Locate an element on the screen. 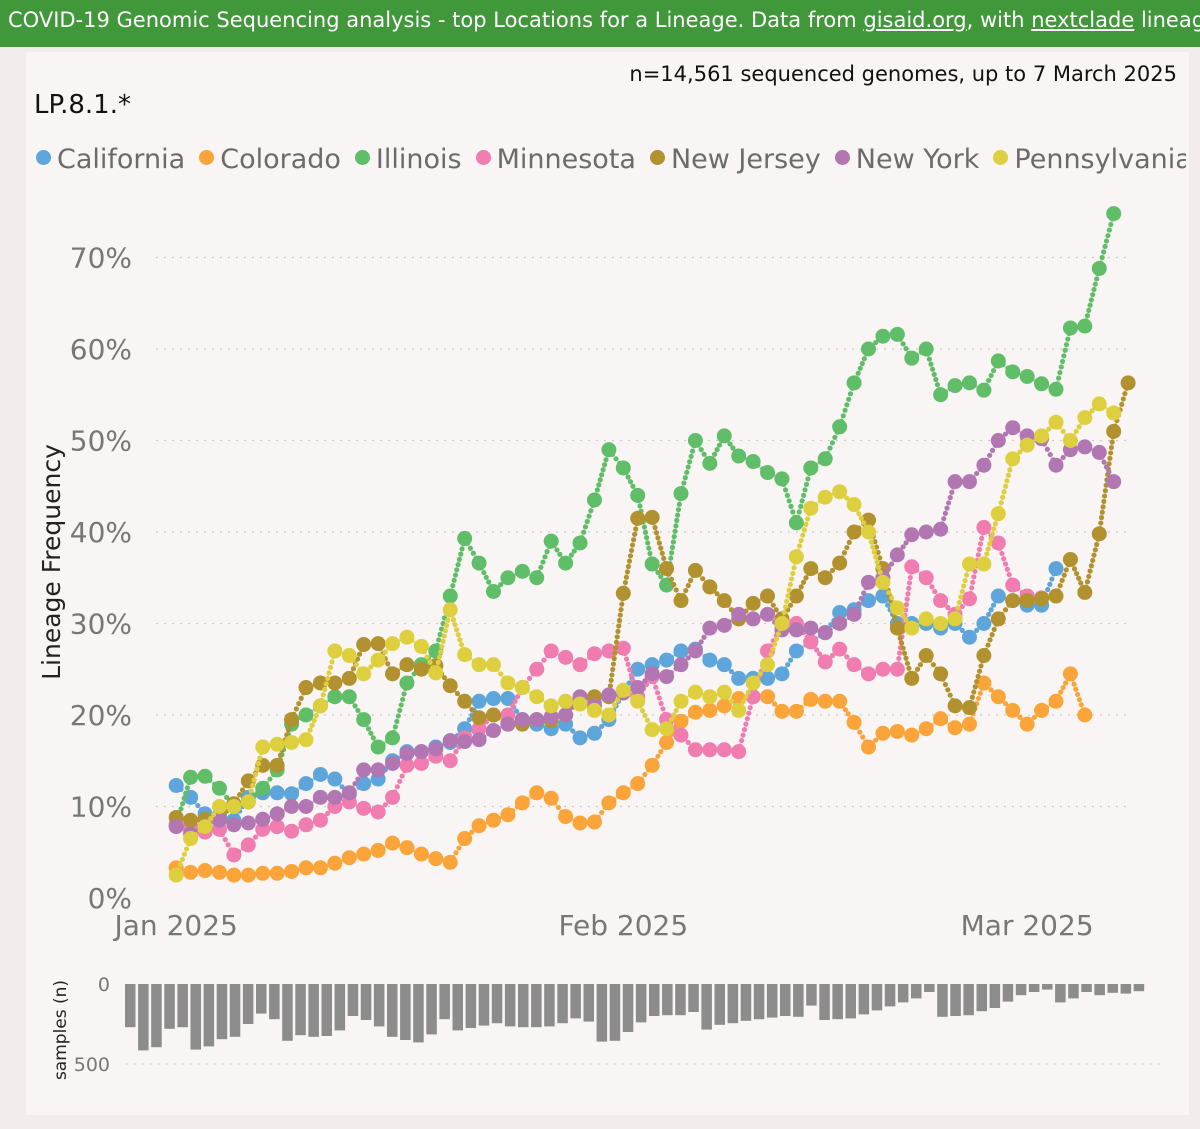 Image resolution: width=1200 pixels, height=1129 pixels. legend-label: Minnesota is located at coordinates (566, 159).